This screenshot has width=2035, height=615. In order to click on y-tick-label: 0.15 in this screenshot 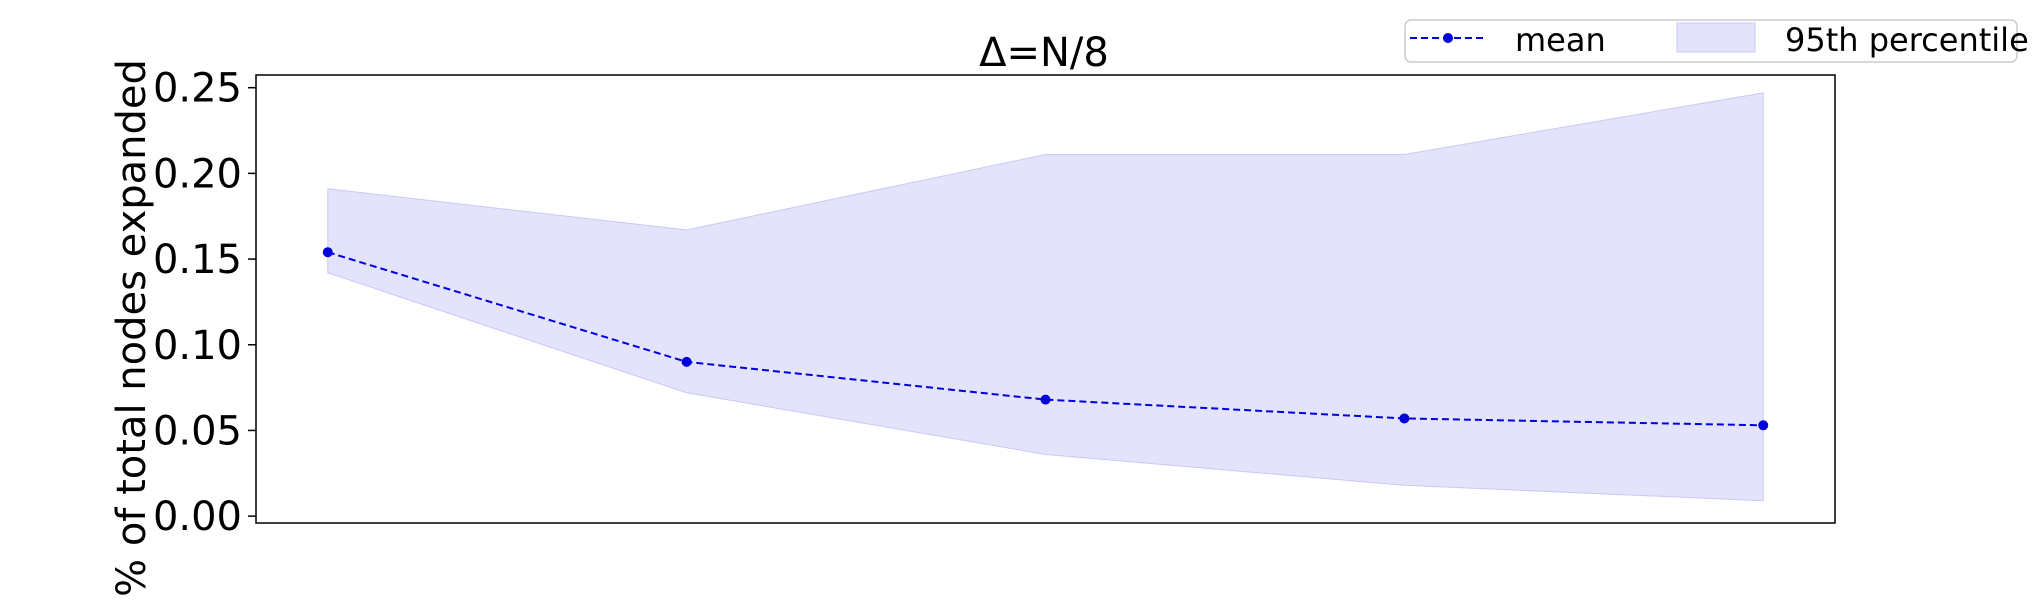, I will do `click(197, 260)`.